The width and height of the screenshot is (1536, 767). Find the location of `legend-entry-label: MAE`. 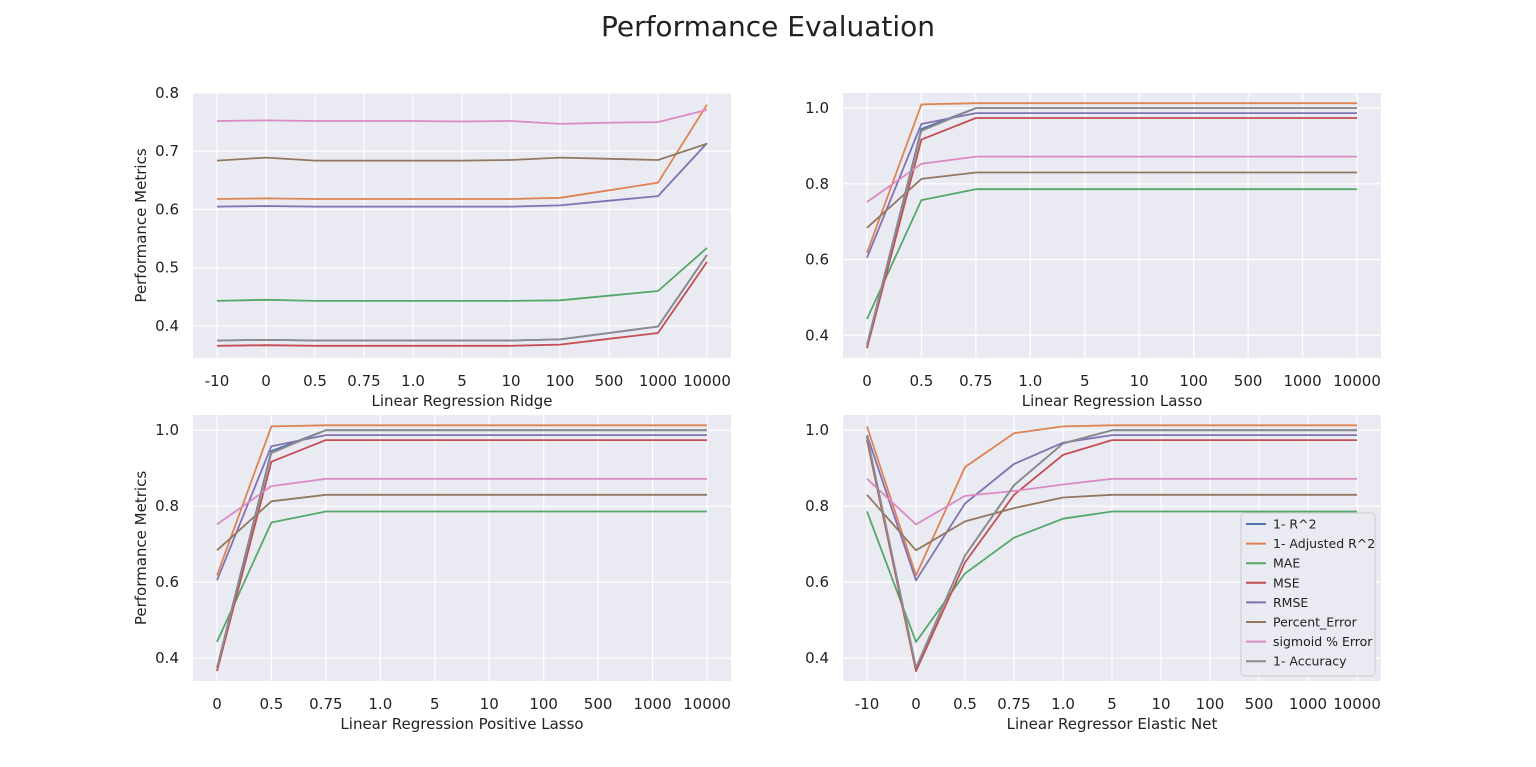

legend-entry-label: MAE is located at coordinates (1286, 563).